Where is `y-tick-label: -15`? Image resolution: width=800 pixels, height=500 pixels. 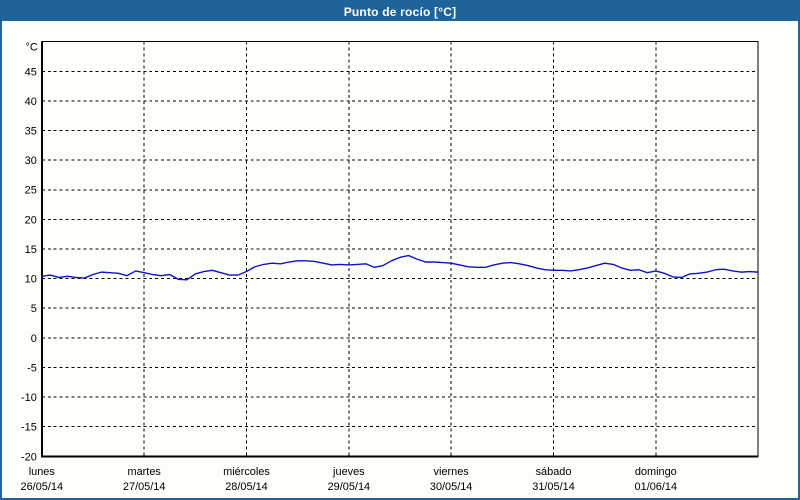 y-tick-label: -15 is located at coordinates (29, 428).